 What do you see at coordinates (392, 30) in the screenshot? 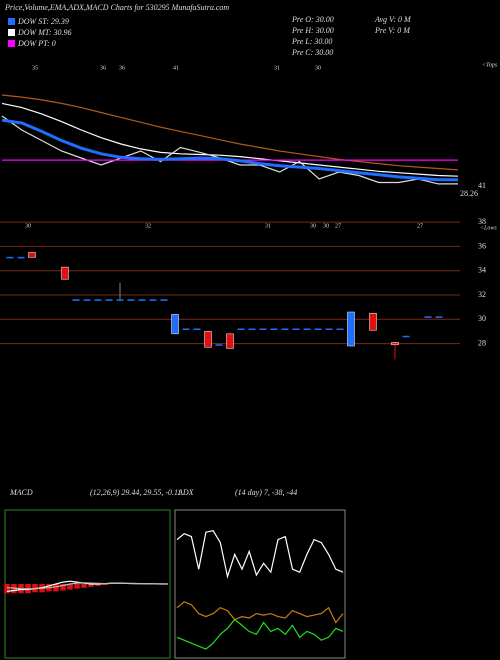
I see `volume-info: Pre V: 0 M` at bounding box center [392, 30].